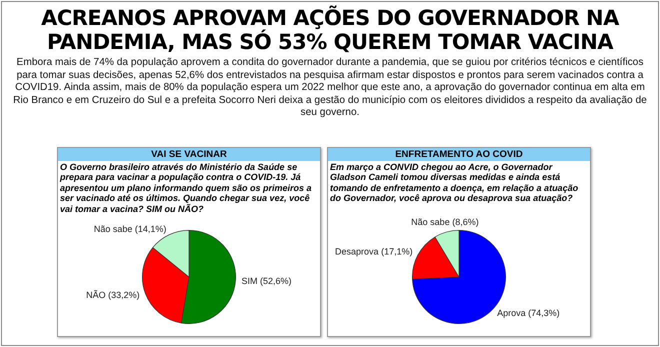  Describe the element at coordinates (511, 313) in the screenshot. I see `slice-label: Aprova` at that location.